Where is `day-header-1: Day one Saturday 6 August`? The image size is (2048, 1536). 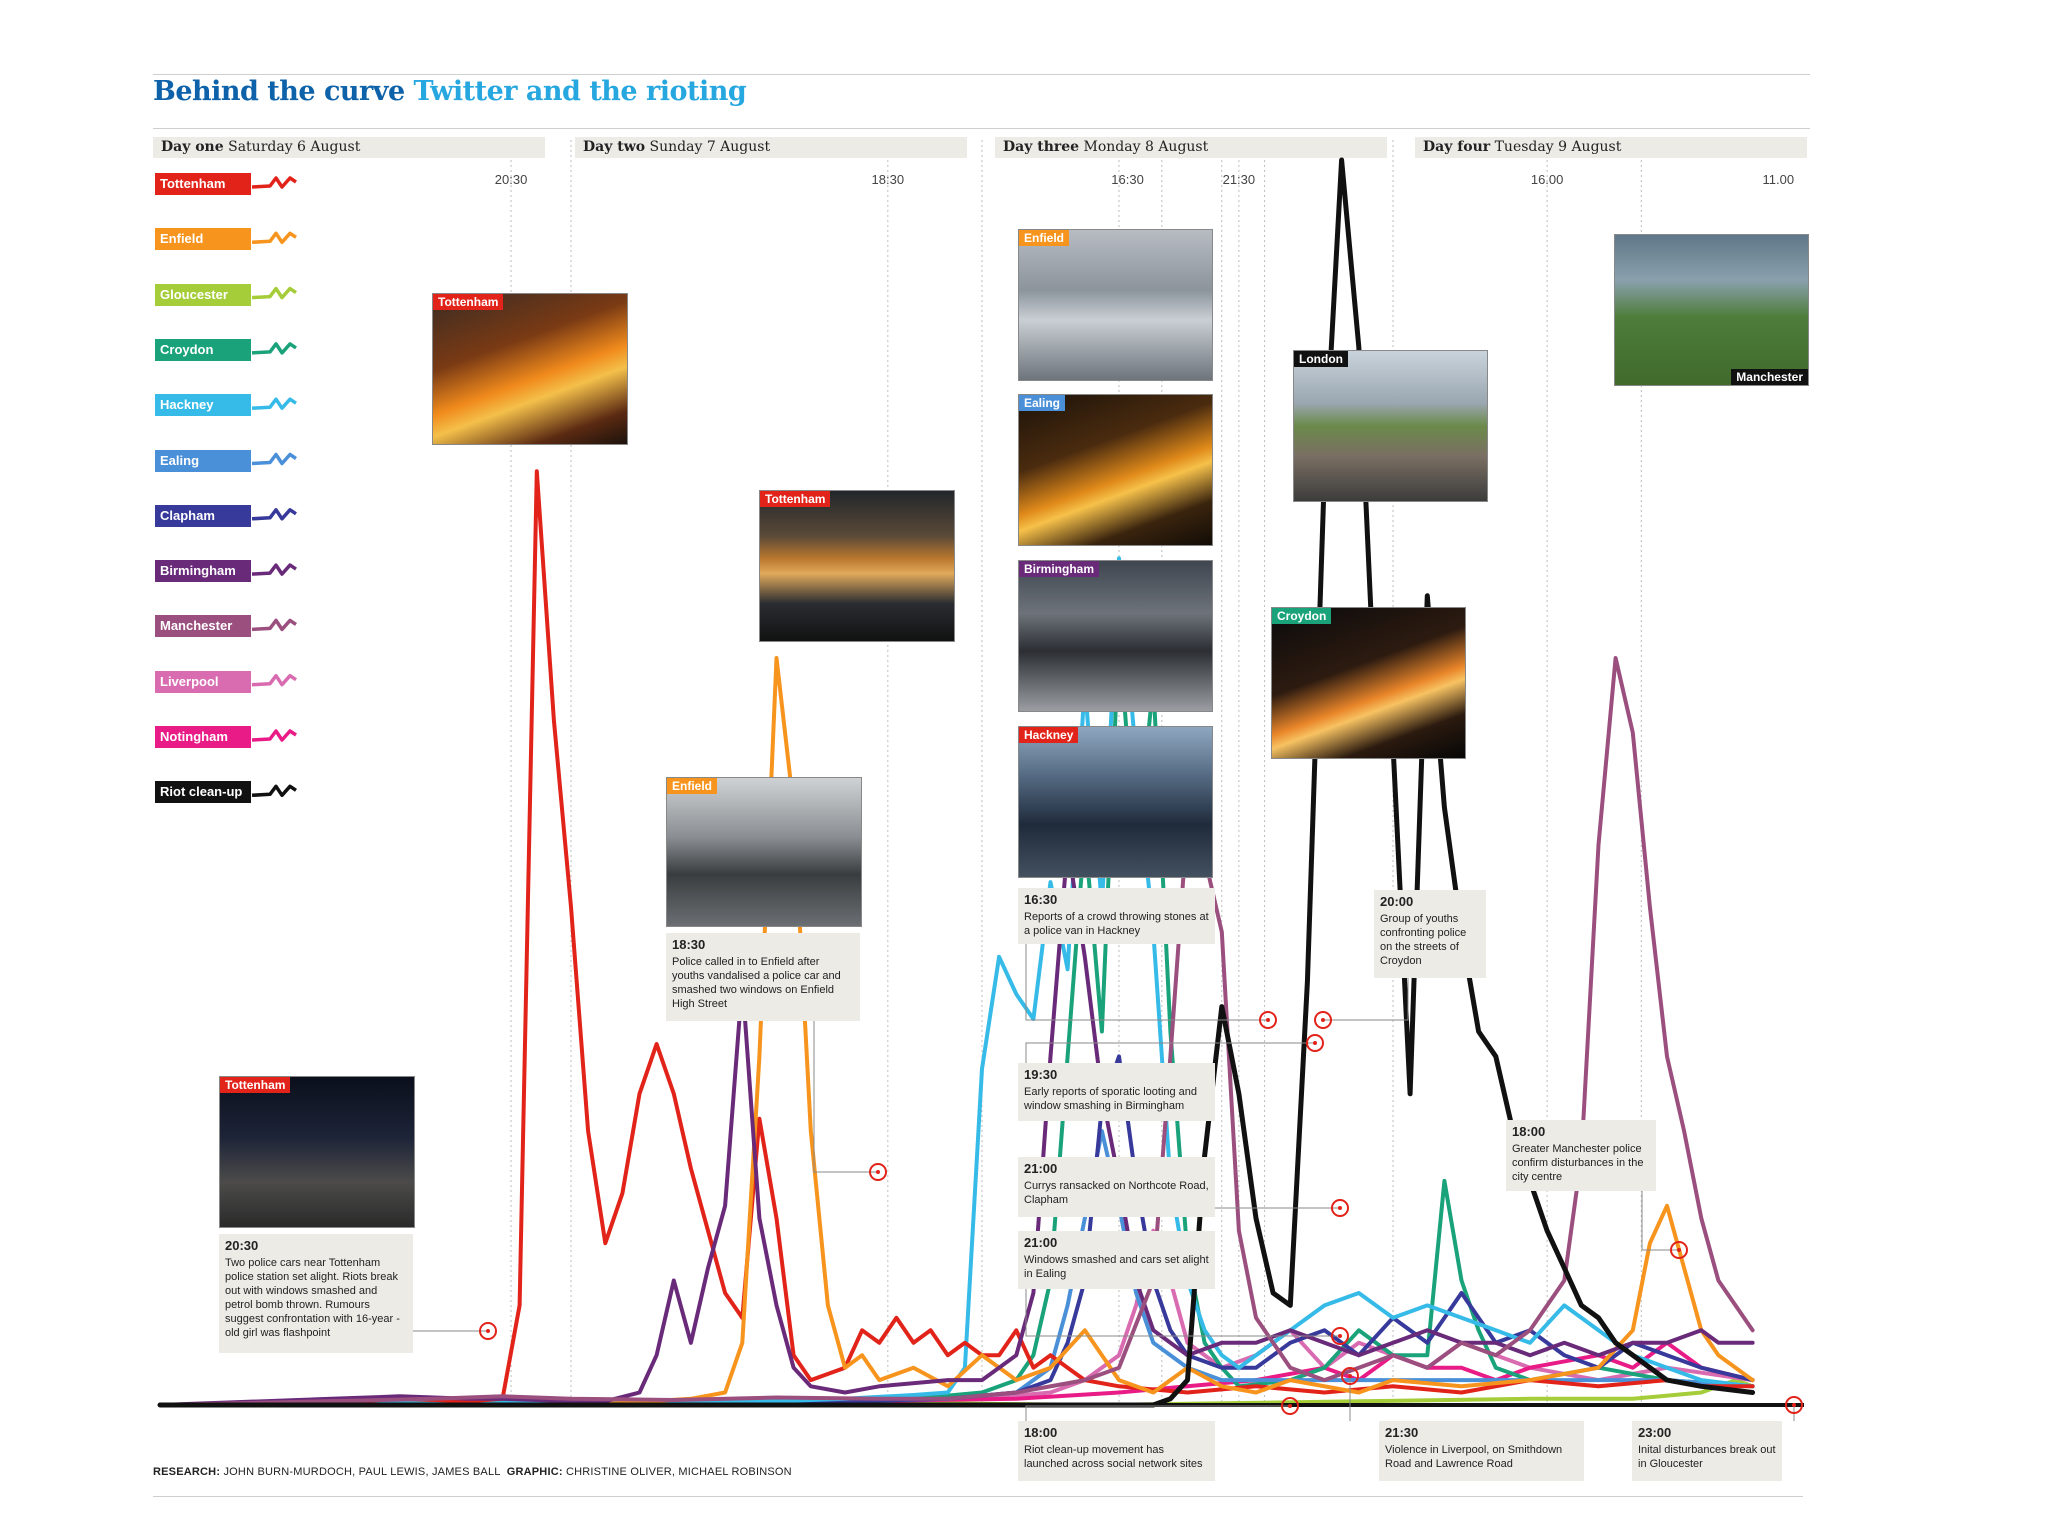 day-header-1: Day one Saturday 6 August is located at coordinates (349, 147).